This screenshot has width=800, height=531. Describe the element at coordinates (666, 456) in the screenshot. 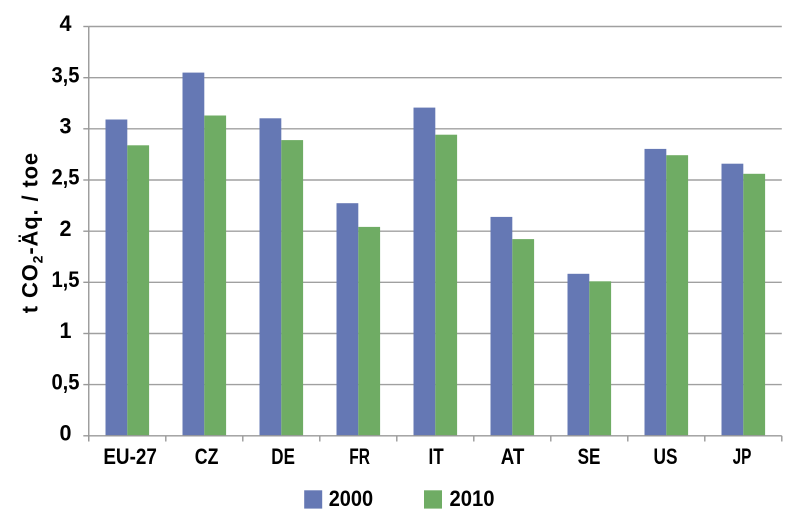

I see `svg-text: US` at that location.